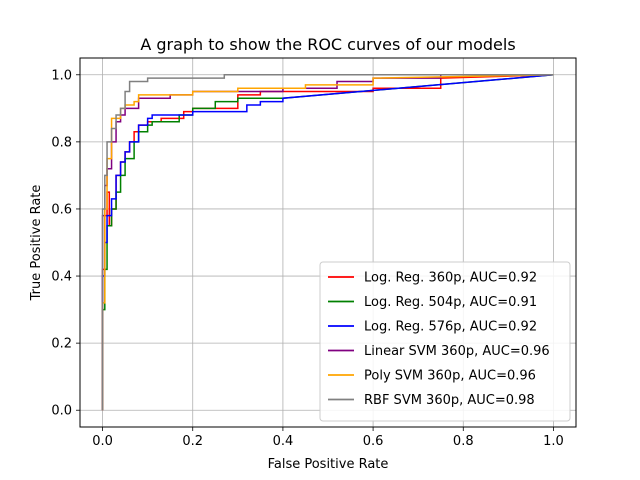  What do you see at coordinates (283, 441) in the screenshot?
I see `x-tick-label: 0.4` at bounding box center [283, 441].